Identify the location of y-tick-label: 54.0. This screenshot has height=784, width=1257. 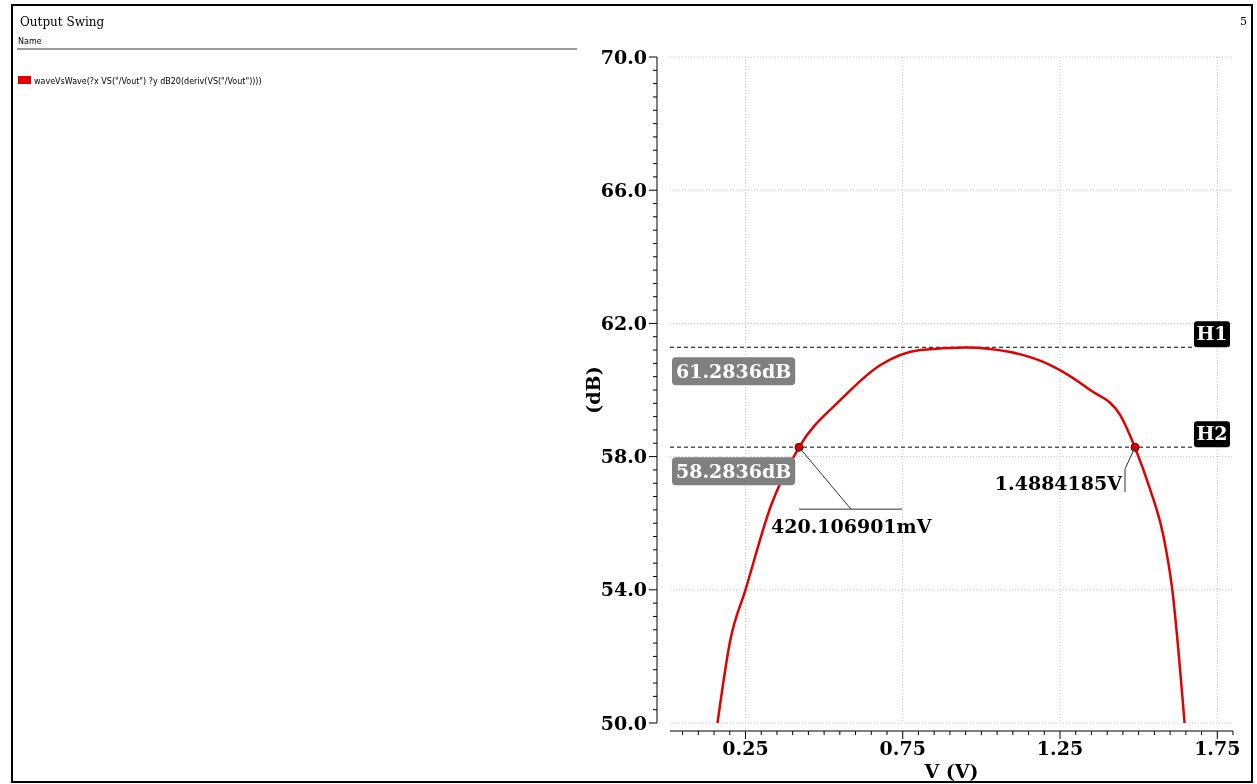
(623, 589).